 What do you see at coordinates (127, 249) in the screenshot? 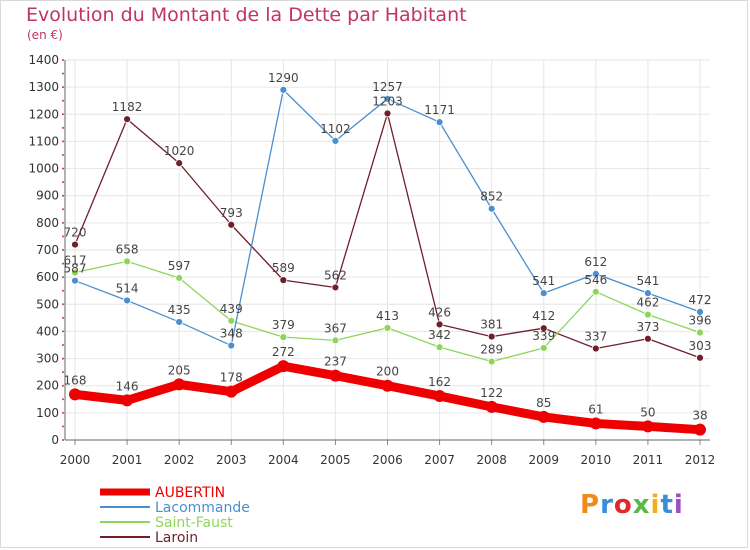
I see `data-label: 658` at bounding box center [127, 249].